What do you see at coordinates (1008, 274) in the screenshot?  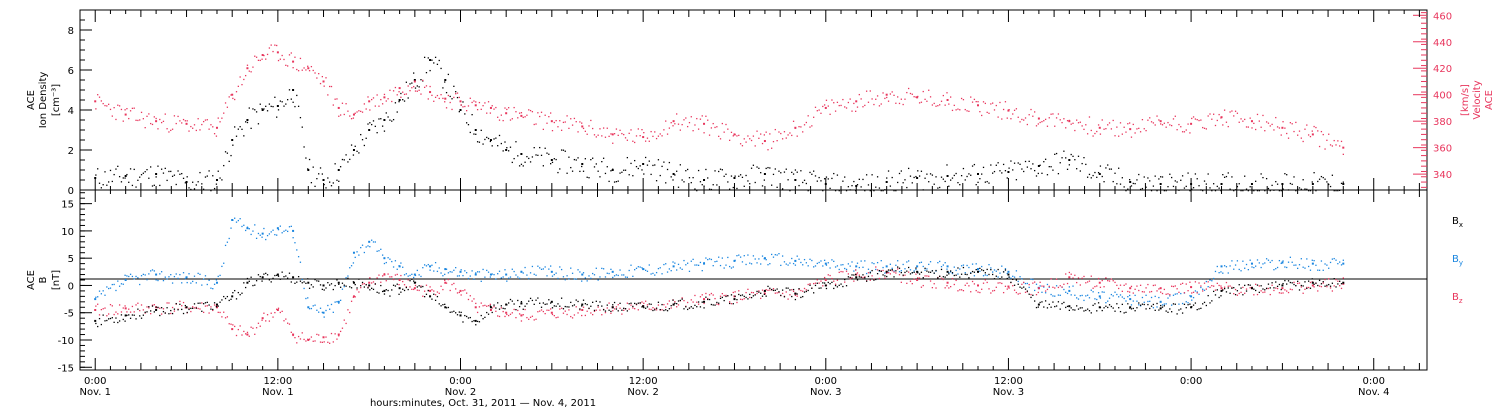 I see `bx-point` at bounding box center [1008, 274].